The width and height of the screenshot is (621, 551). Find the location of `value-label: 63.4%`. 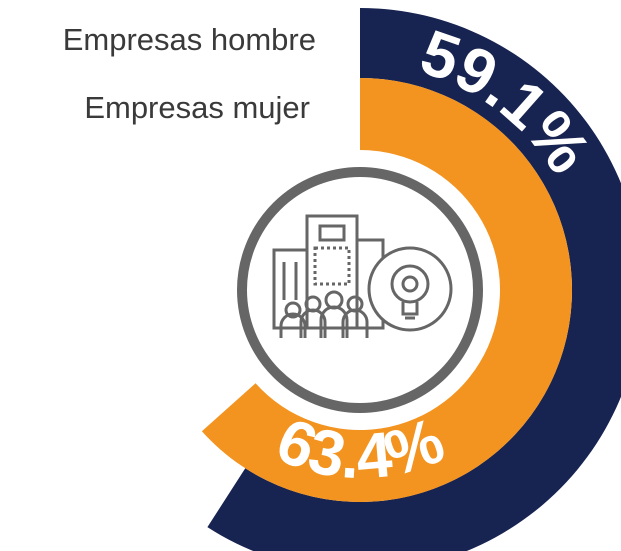

value-label: 63.4% is located at coordinates (360, 448).